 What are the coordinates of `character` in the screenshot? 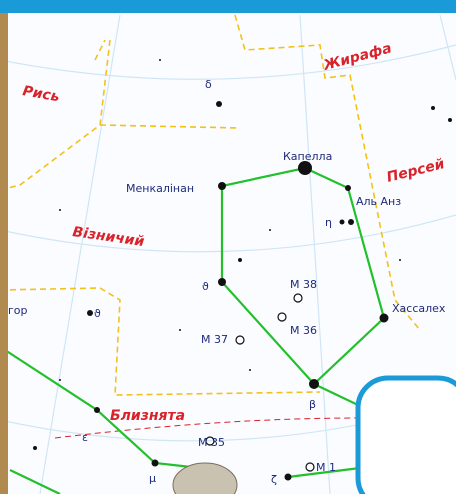 It's located at (205, 478).